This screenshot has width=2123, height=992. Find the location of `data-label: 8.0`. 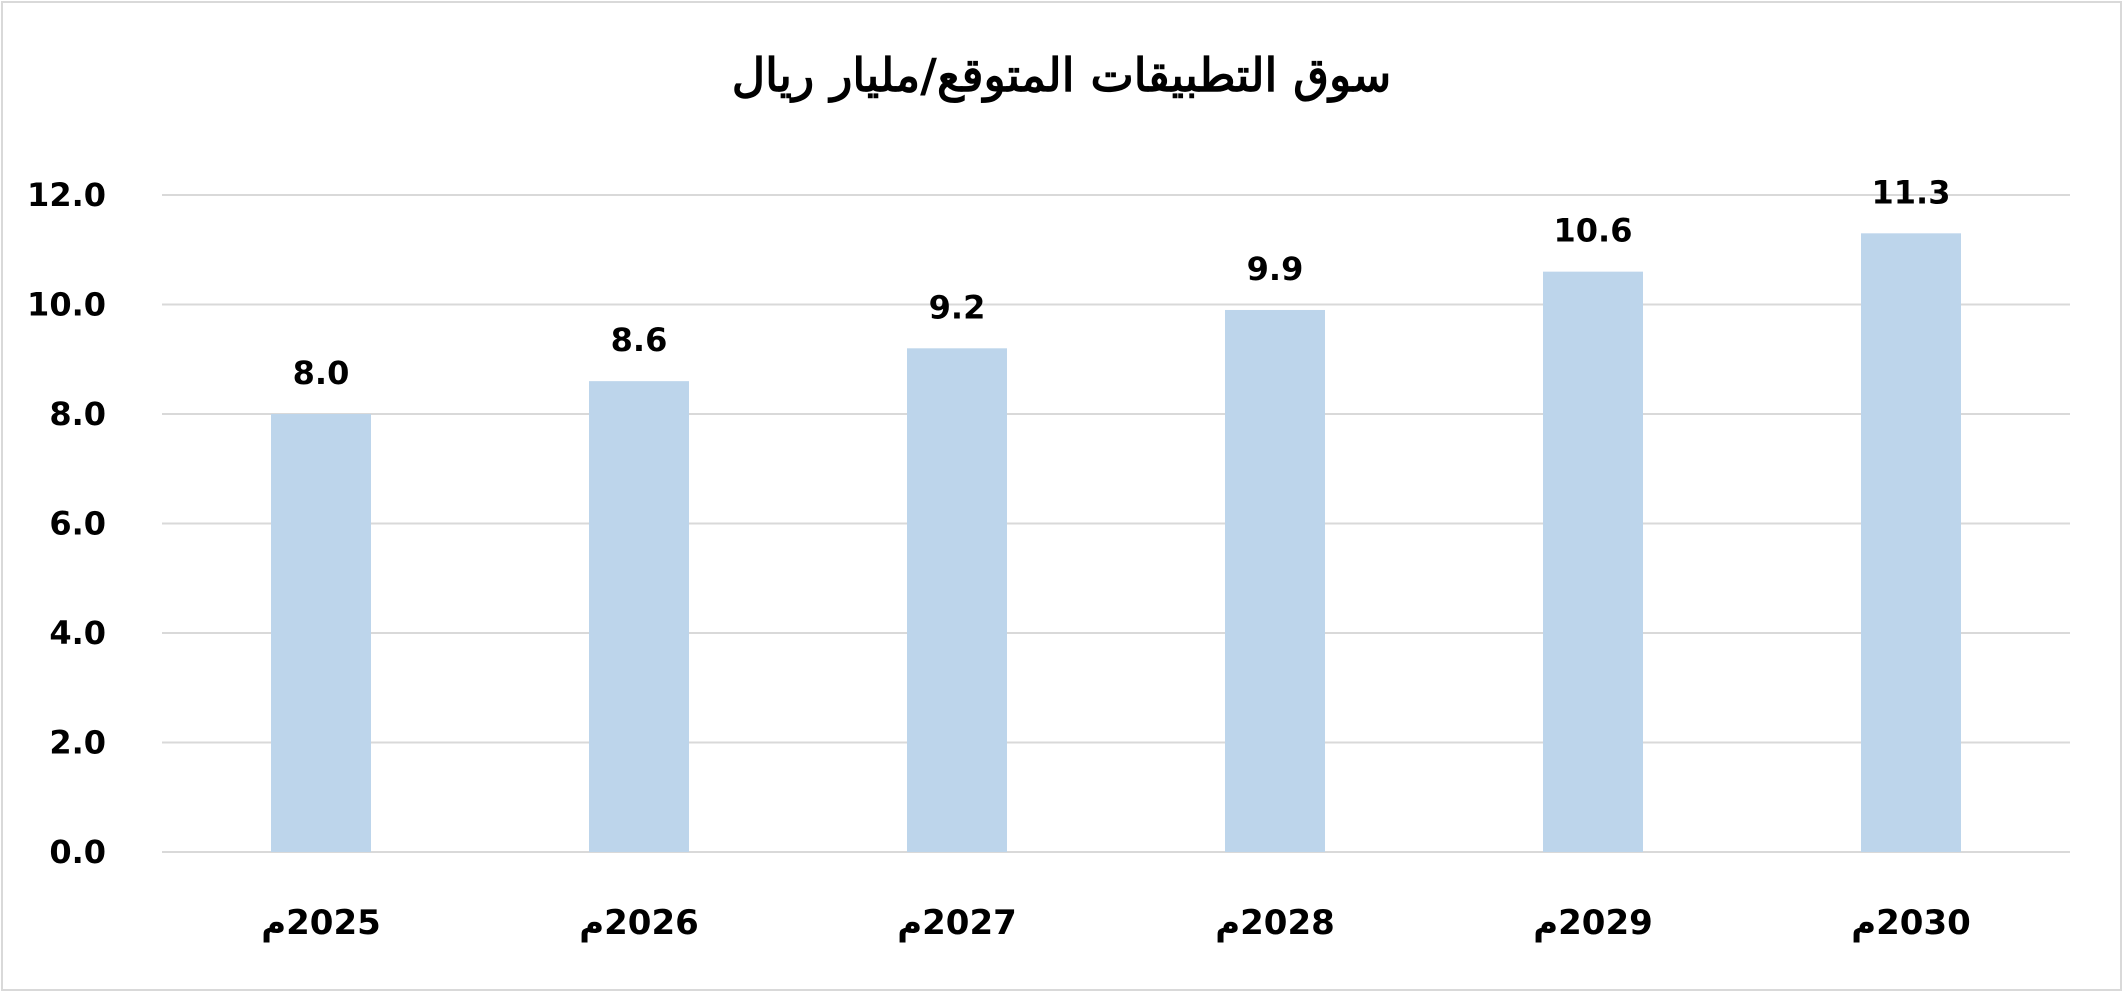

data-label: 8.0 is located at coordinates (321, 373).